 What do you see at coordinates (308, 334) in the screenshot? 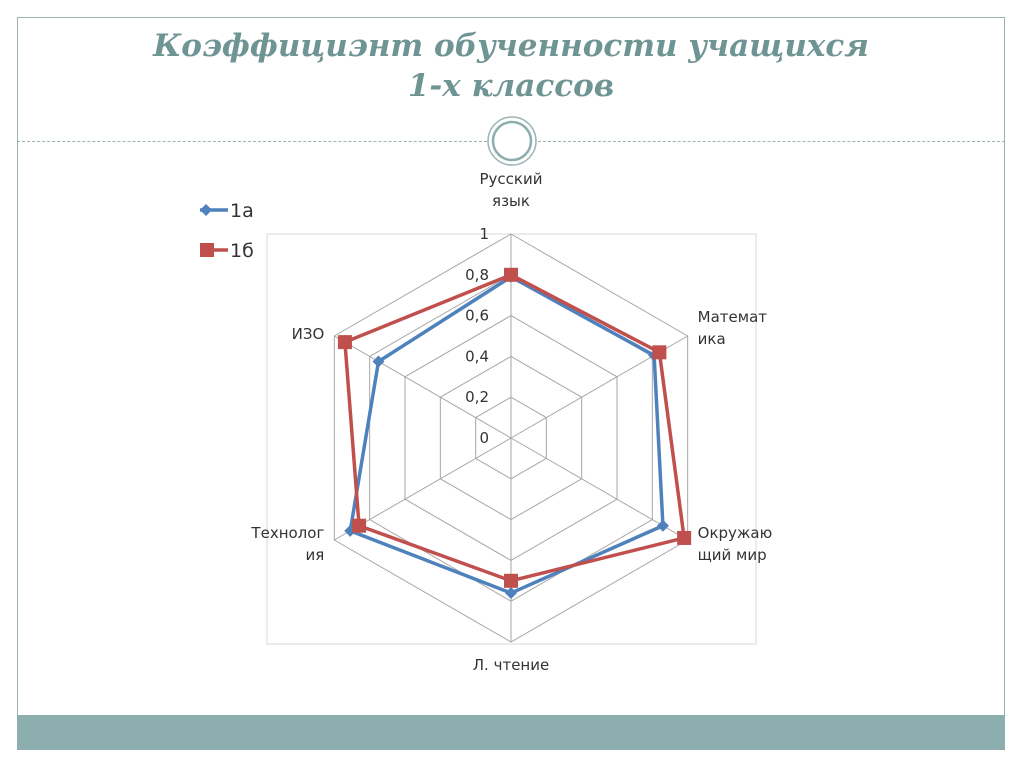
I see `category-label: ИЗО` at bounding box center [308, 334].